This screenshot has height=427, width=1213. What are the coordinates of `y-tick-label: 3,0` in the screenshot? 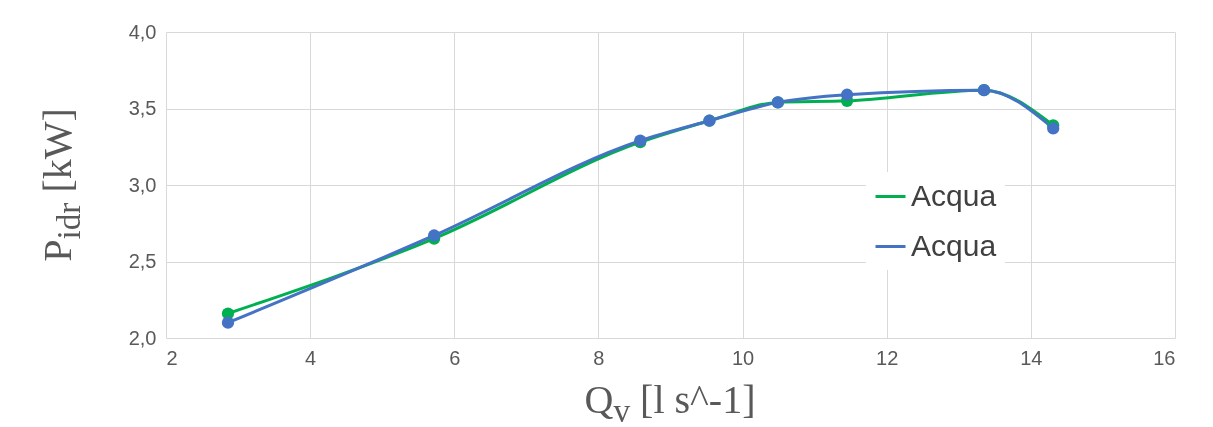 It's located at (142, 184).